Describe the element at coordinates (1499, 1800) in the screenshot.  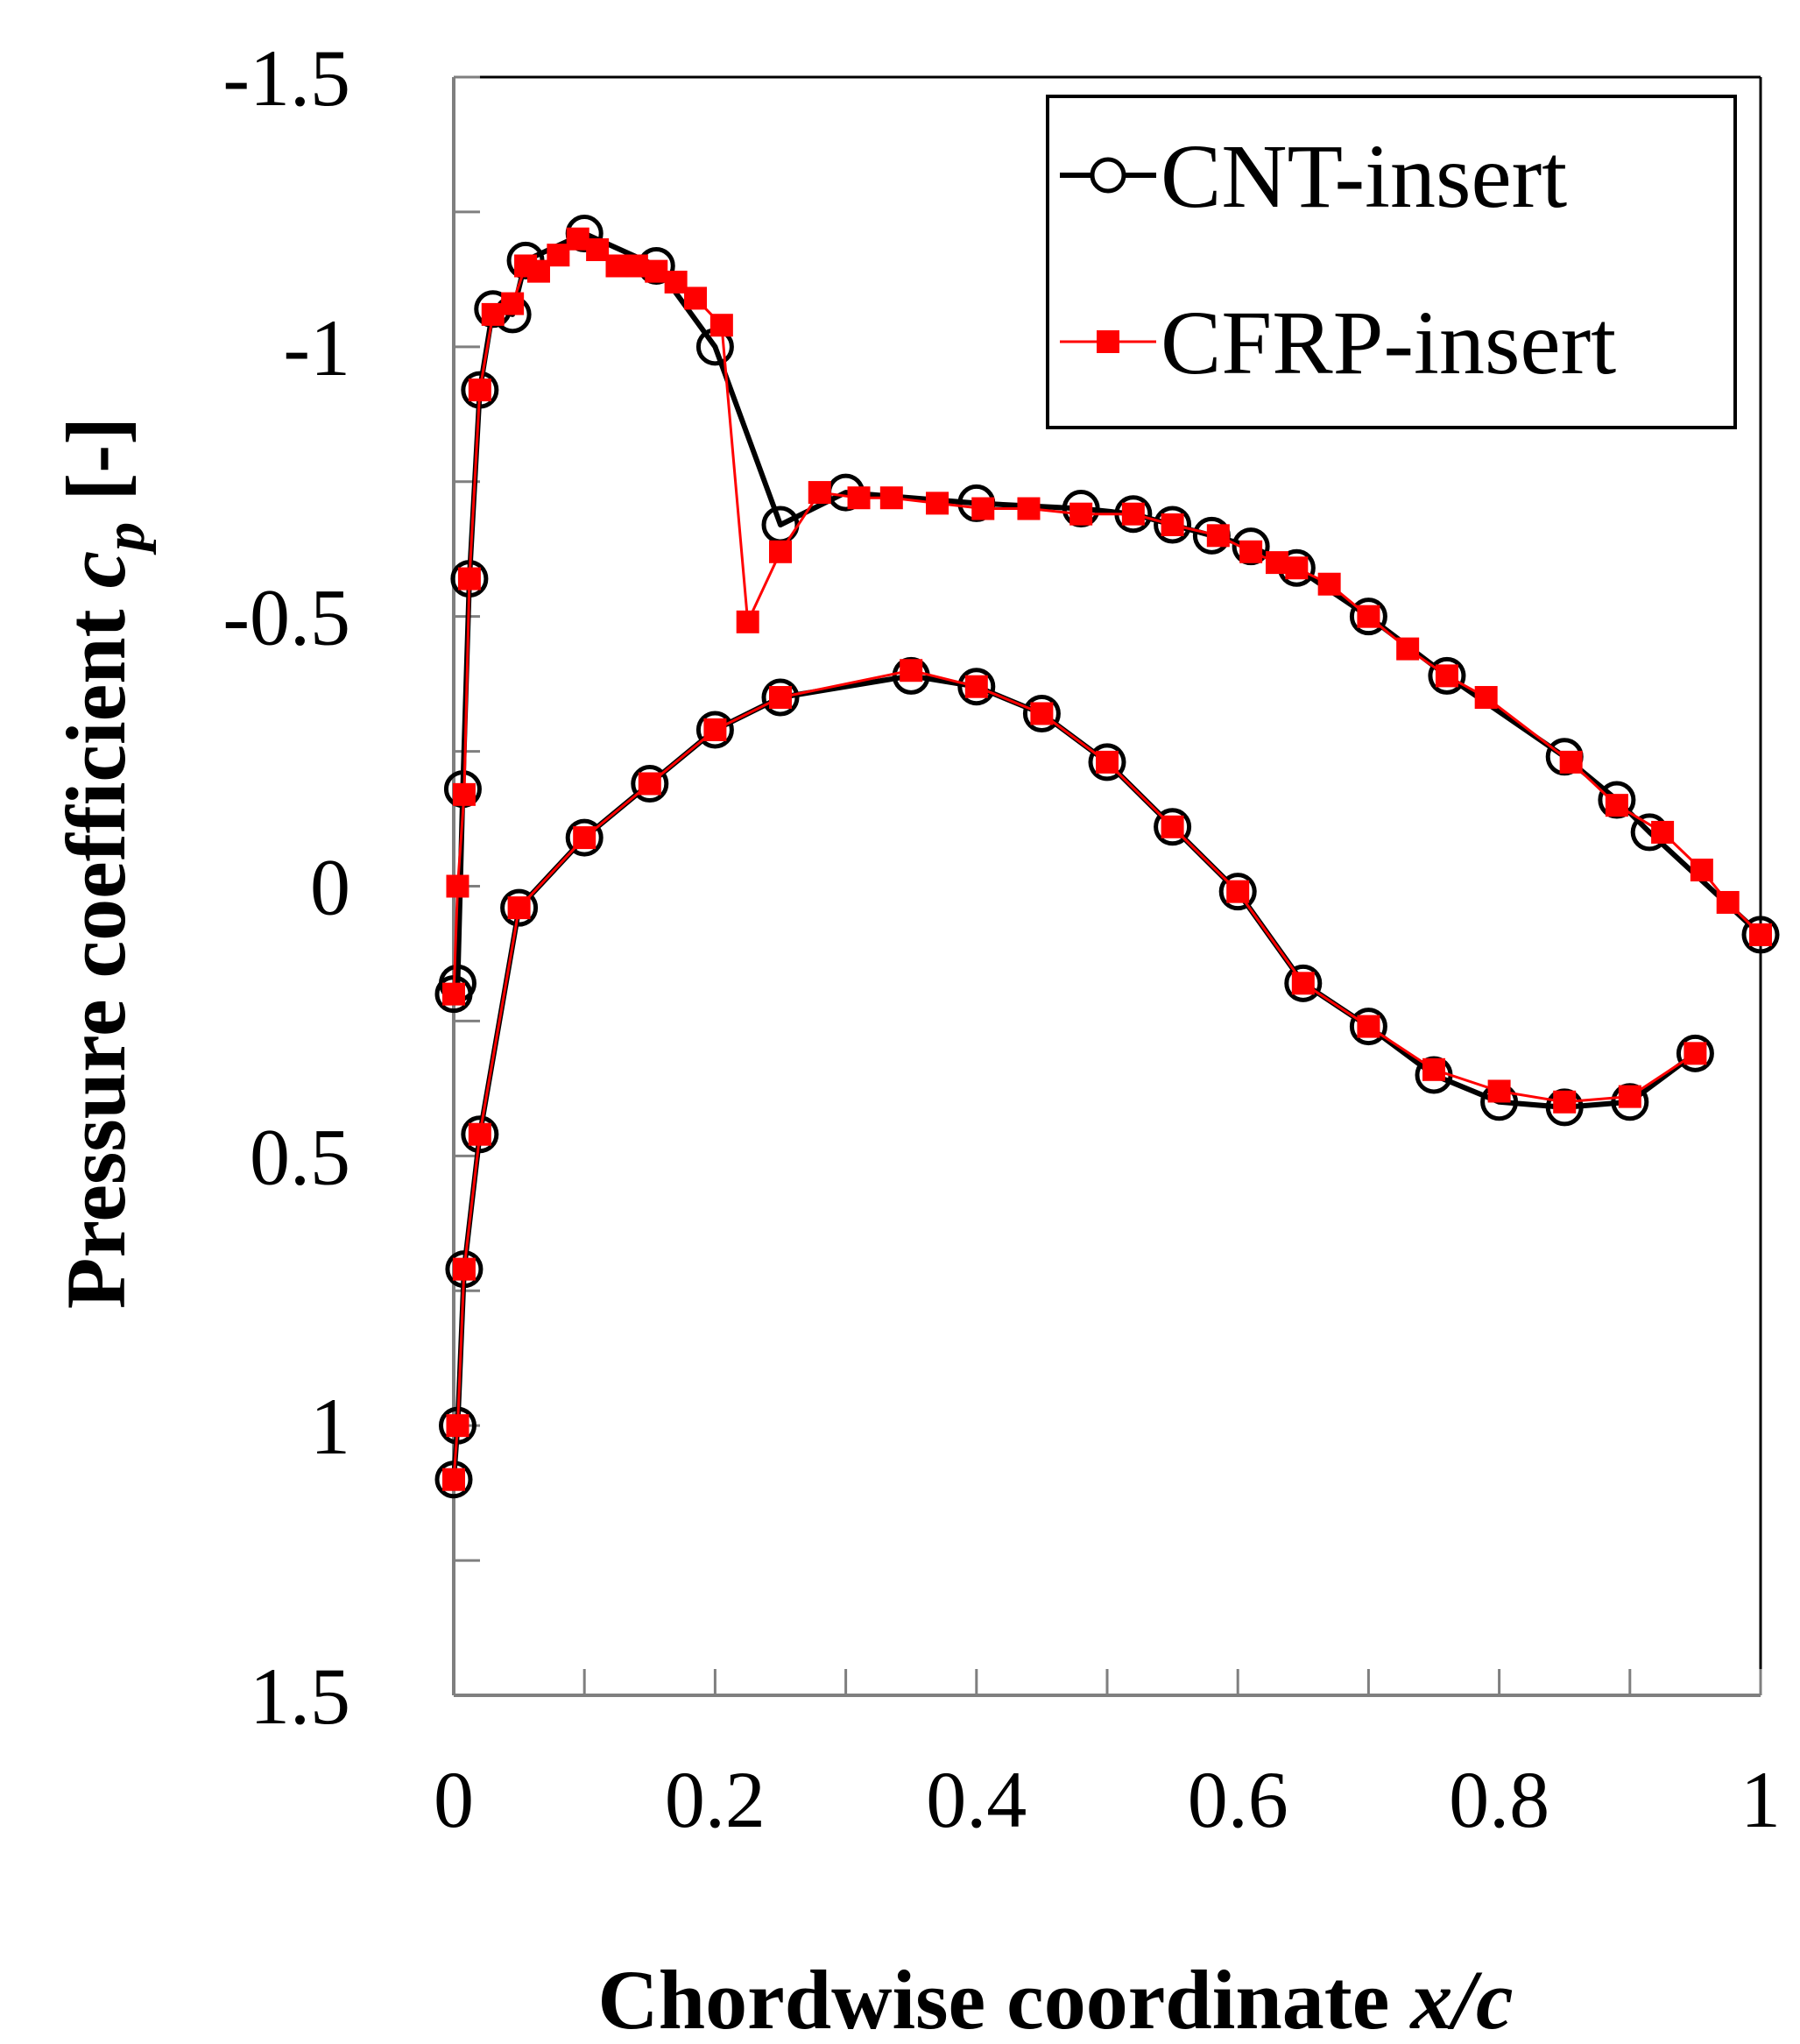
I see `x-tick-label: 0.8` at that location.